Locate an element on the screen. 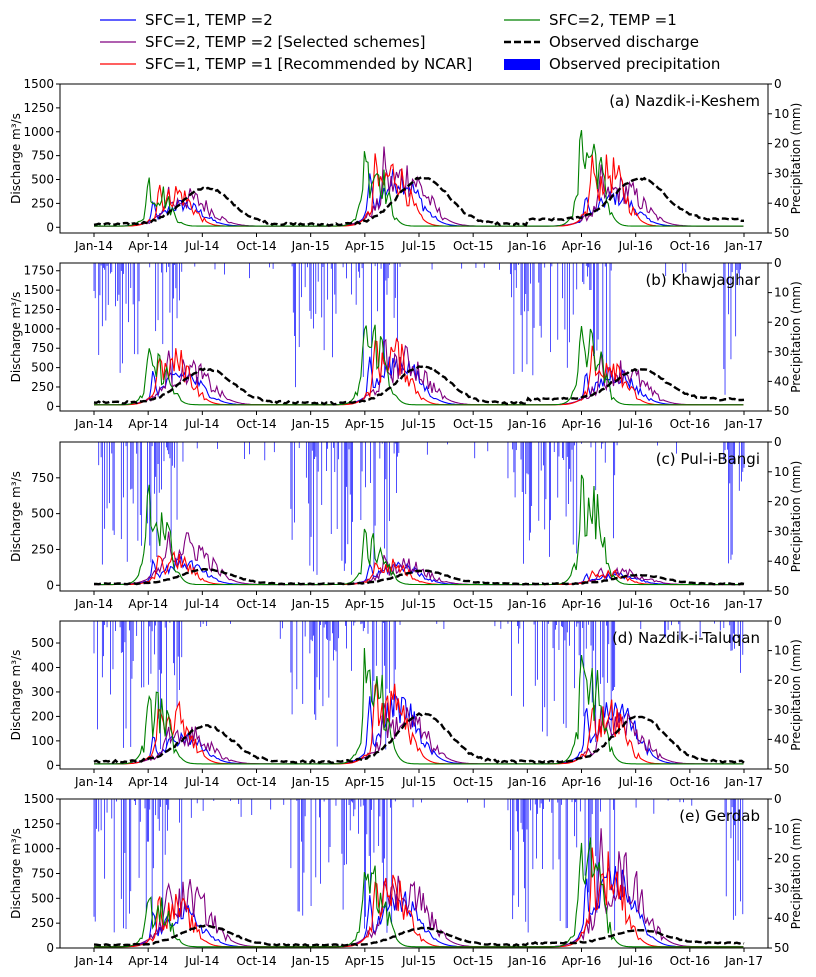 This screenshot has height=977, width=816. legend-item: Observed discharge is located at coordinates (601, 42).